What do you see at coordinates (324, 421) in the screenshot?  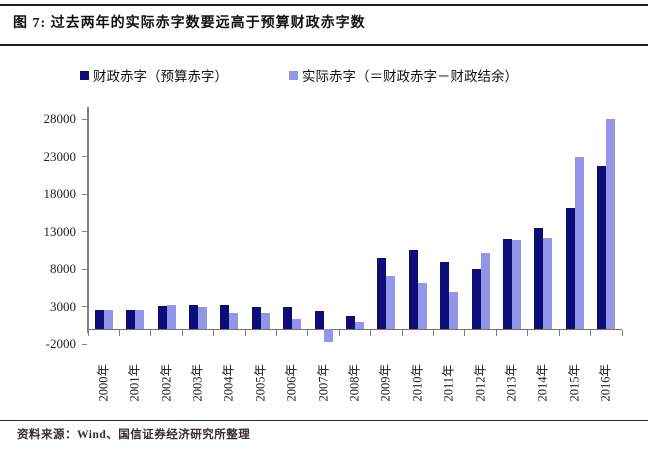 I see `footer-rule` at bounding box center [324, 421].